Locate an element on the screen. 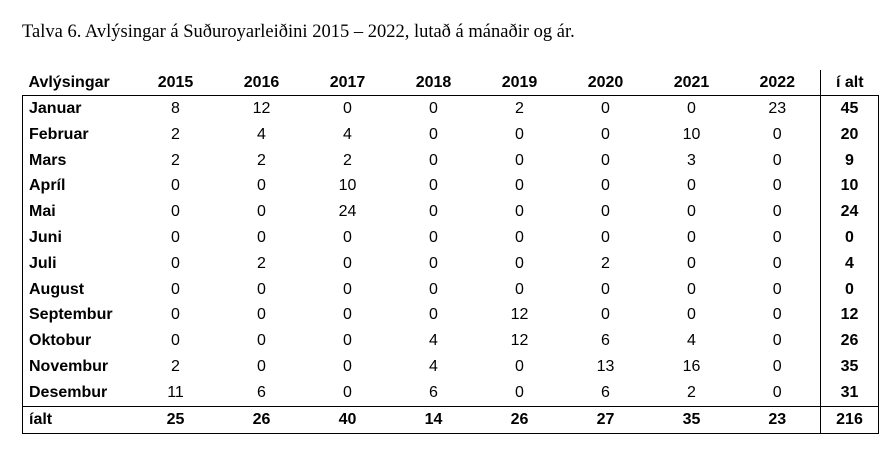 Image resolution: width=889 pixels, height=458 pixels. table-row: Novembur 2 0 0 4 0 13 16 0 35 is located at coordinates (450, 366).